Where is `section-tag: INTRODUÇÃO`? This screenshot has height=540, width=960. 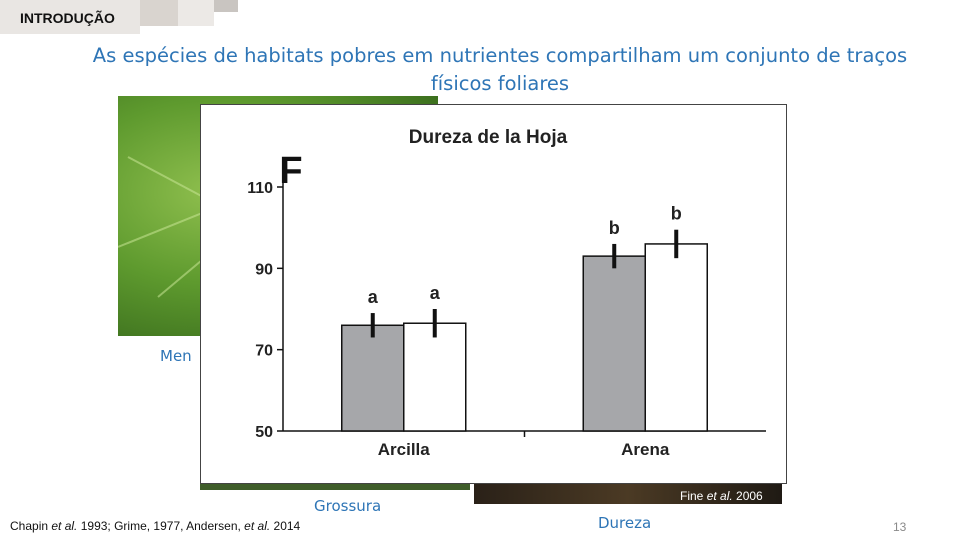 section-tag: INTRODUÇÃO is located at coordinates (70, 17).